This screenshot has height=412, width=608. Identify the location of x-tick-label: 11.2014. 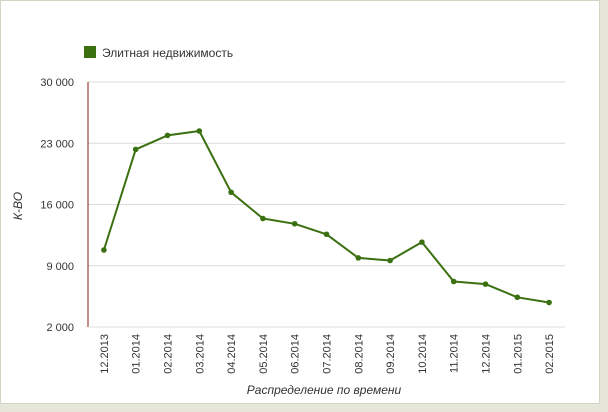
(455, 353).